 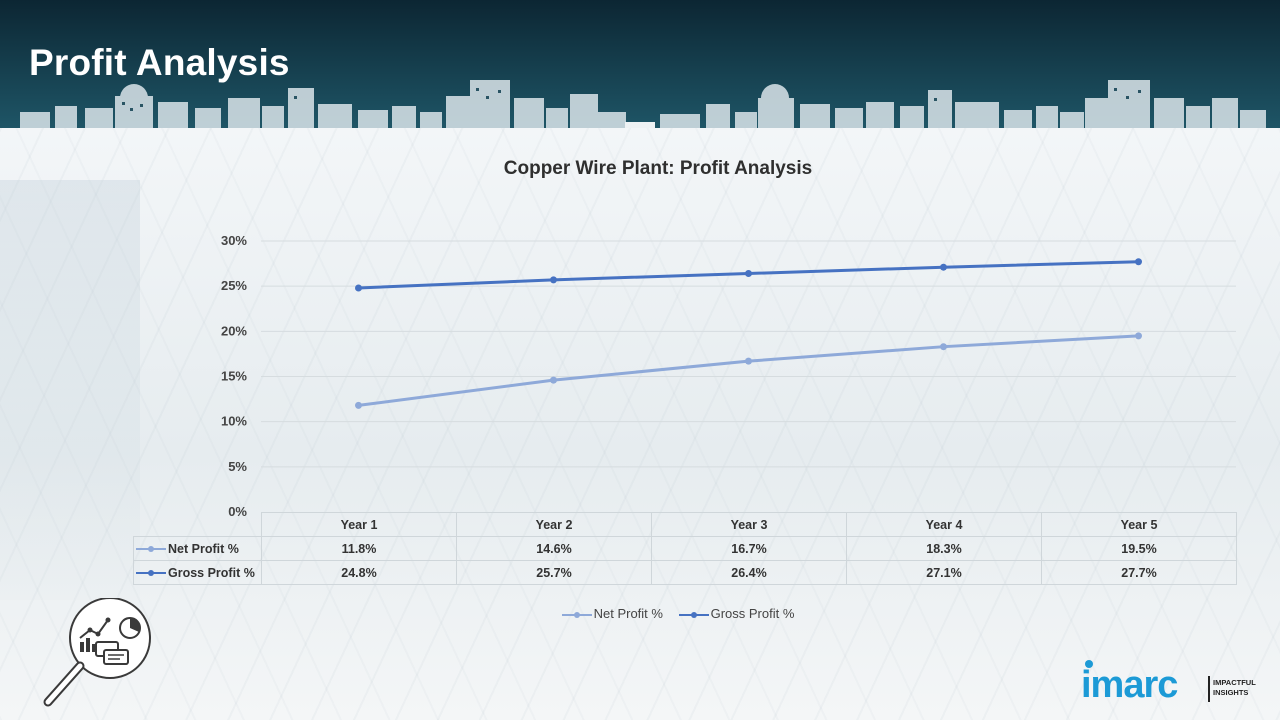 What do you see at coordinates (752, 613) in the screenshot?
I see `legend-gross-profit-label: Gross Profit %` at bounding box center [752, 613].